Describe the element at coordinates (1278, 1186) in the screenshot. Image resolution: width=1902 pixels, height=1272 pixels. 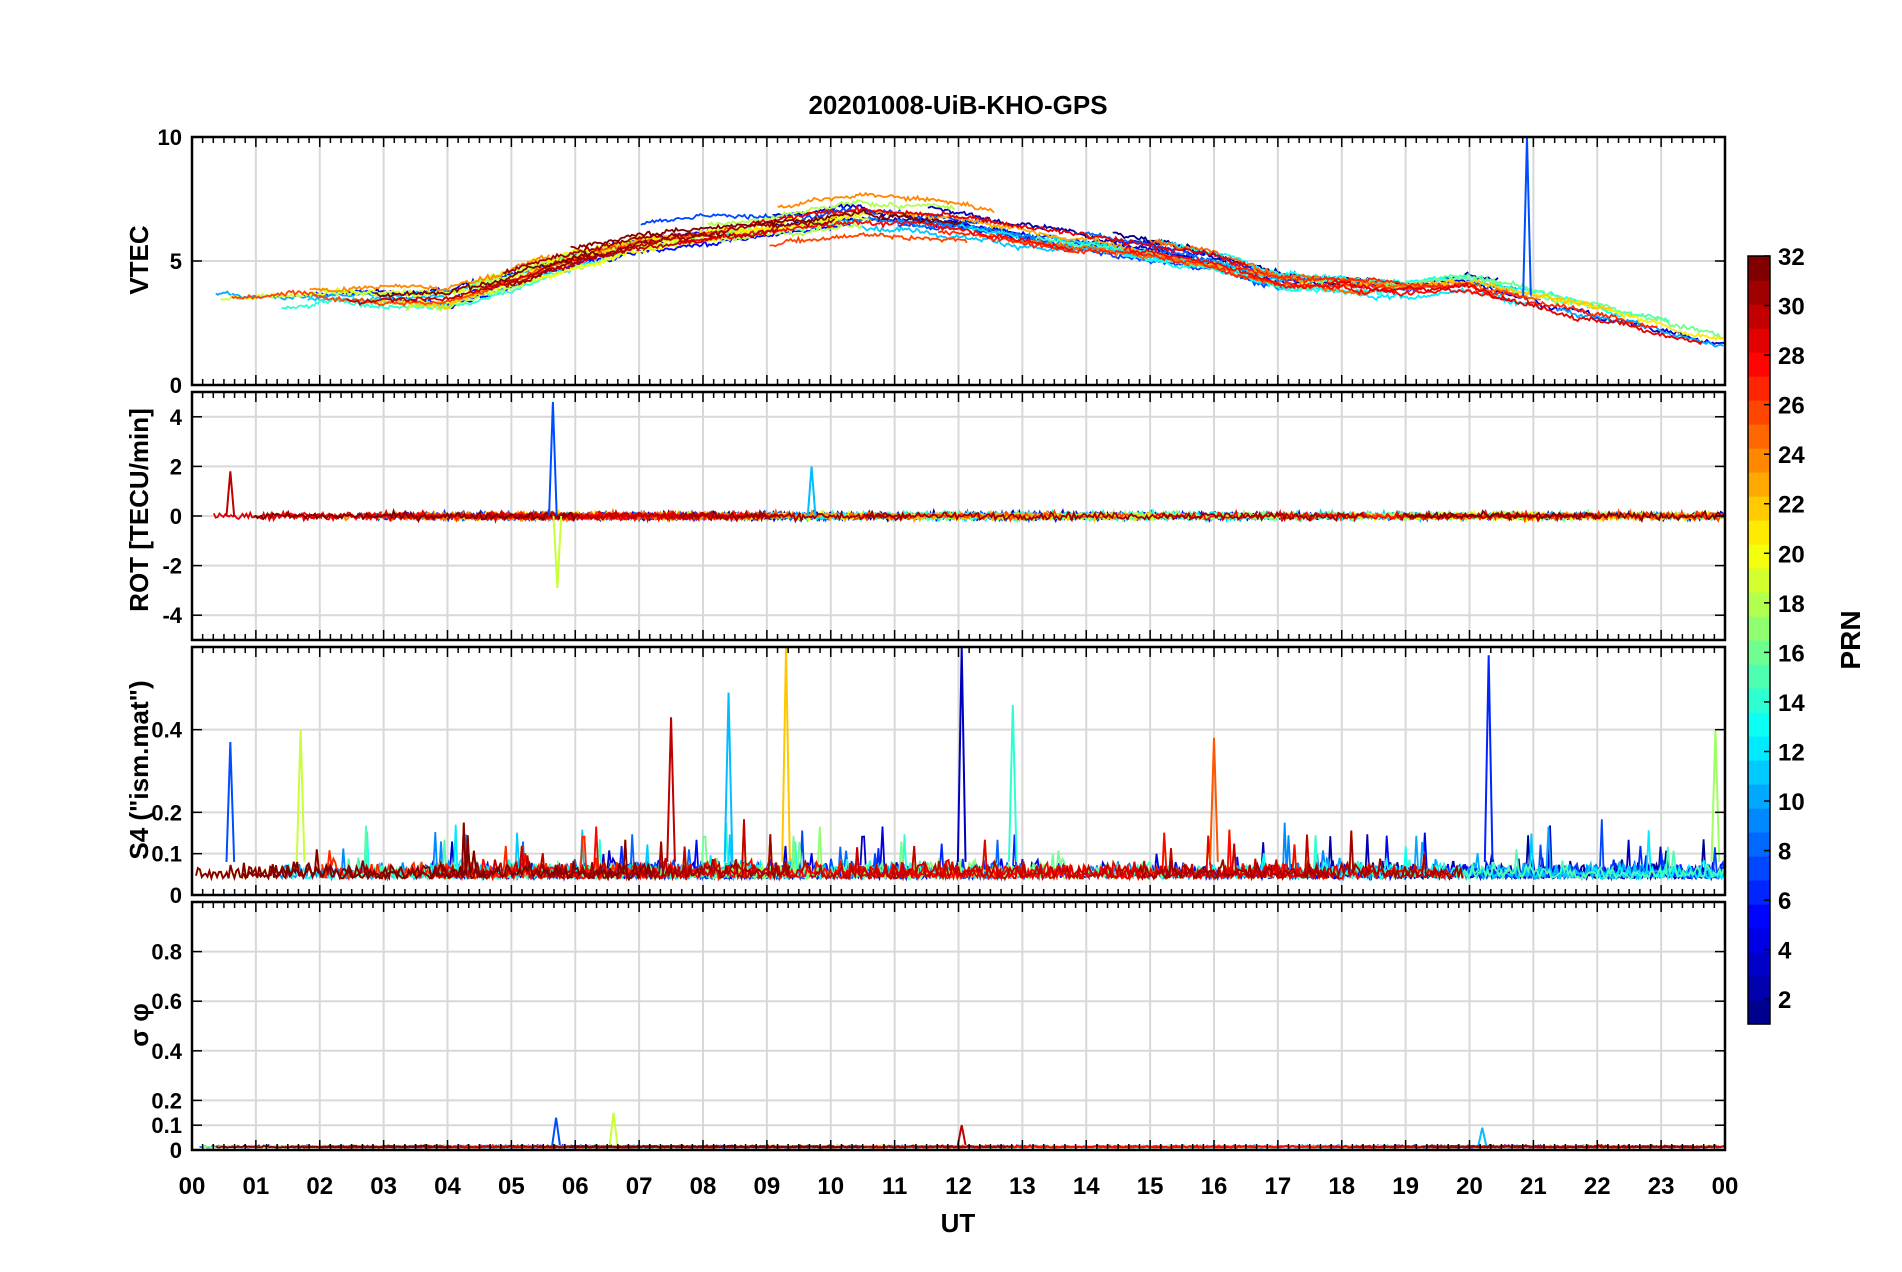
I see `x-tick-label: 17` at that location.